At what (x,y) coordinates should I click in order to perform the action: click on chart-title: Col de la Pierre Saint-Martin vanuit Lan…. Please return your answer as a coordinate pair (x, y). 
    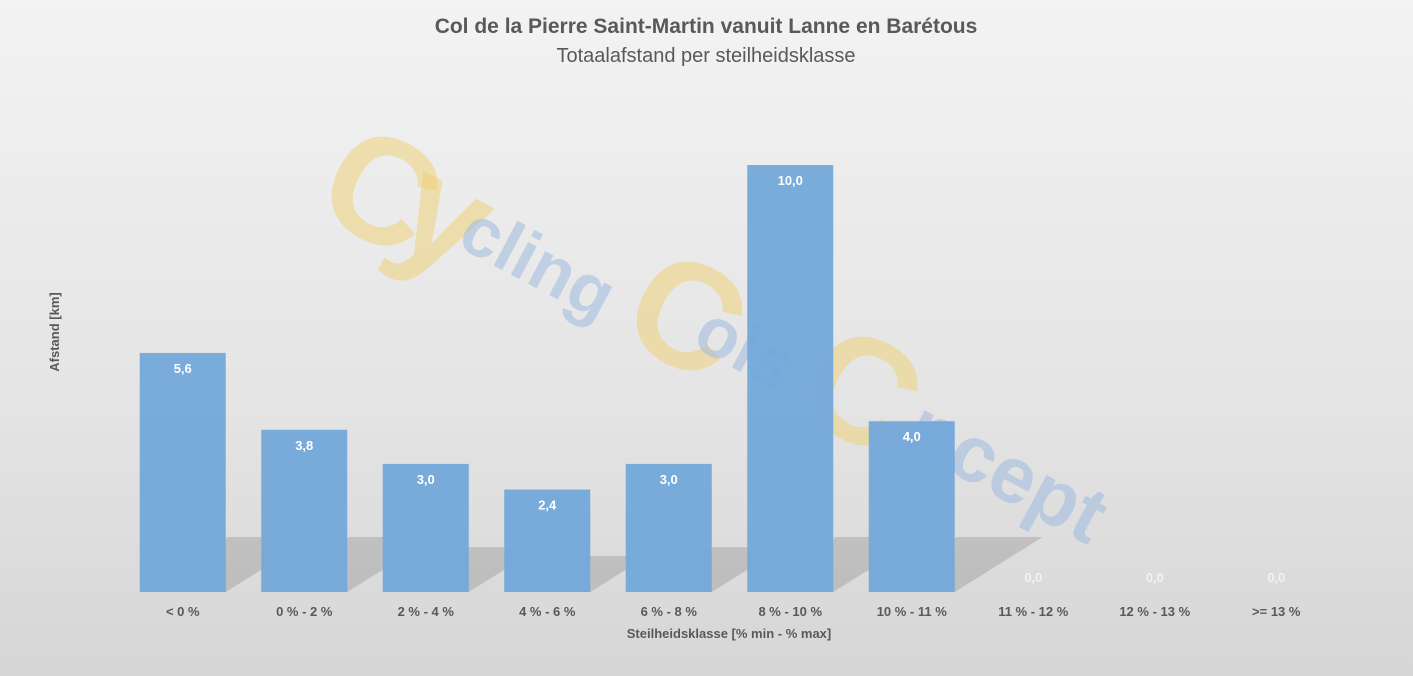
    Looking at the image, I should click on (706, 26).